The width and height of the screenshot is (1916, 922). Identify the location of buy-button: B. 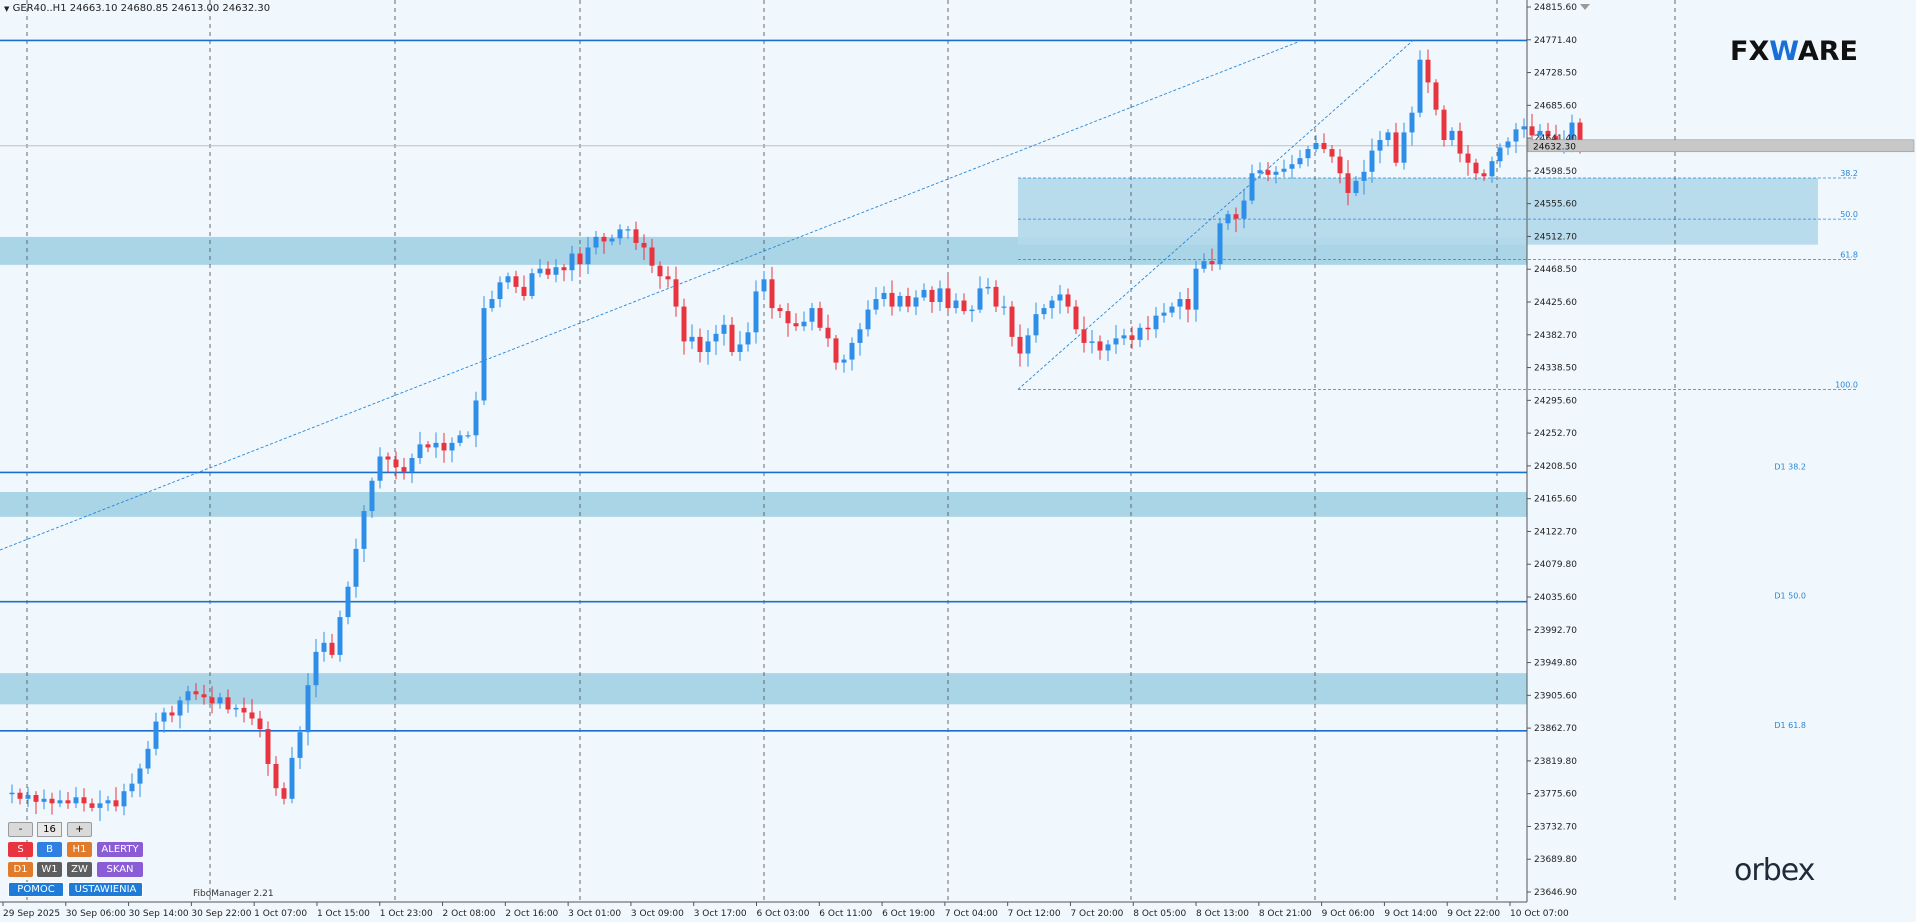
(49, 849).